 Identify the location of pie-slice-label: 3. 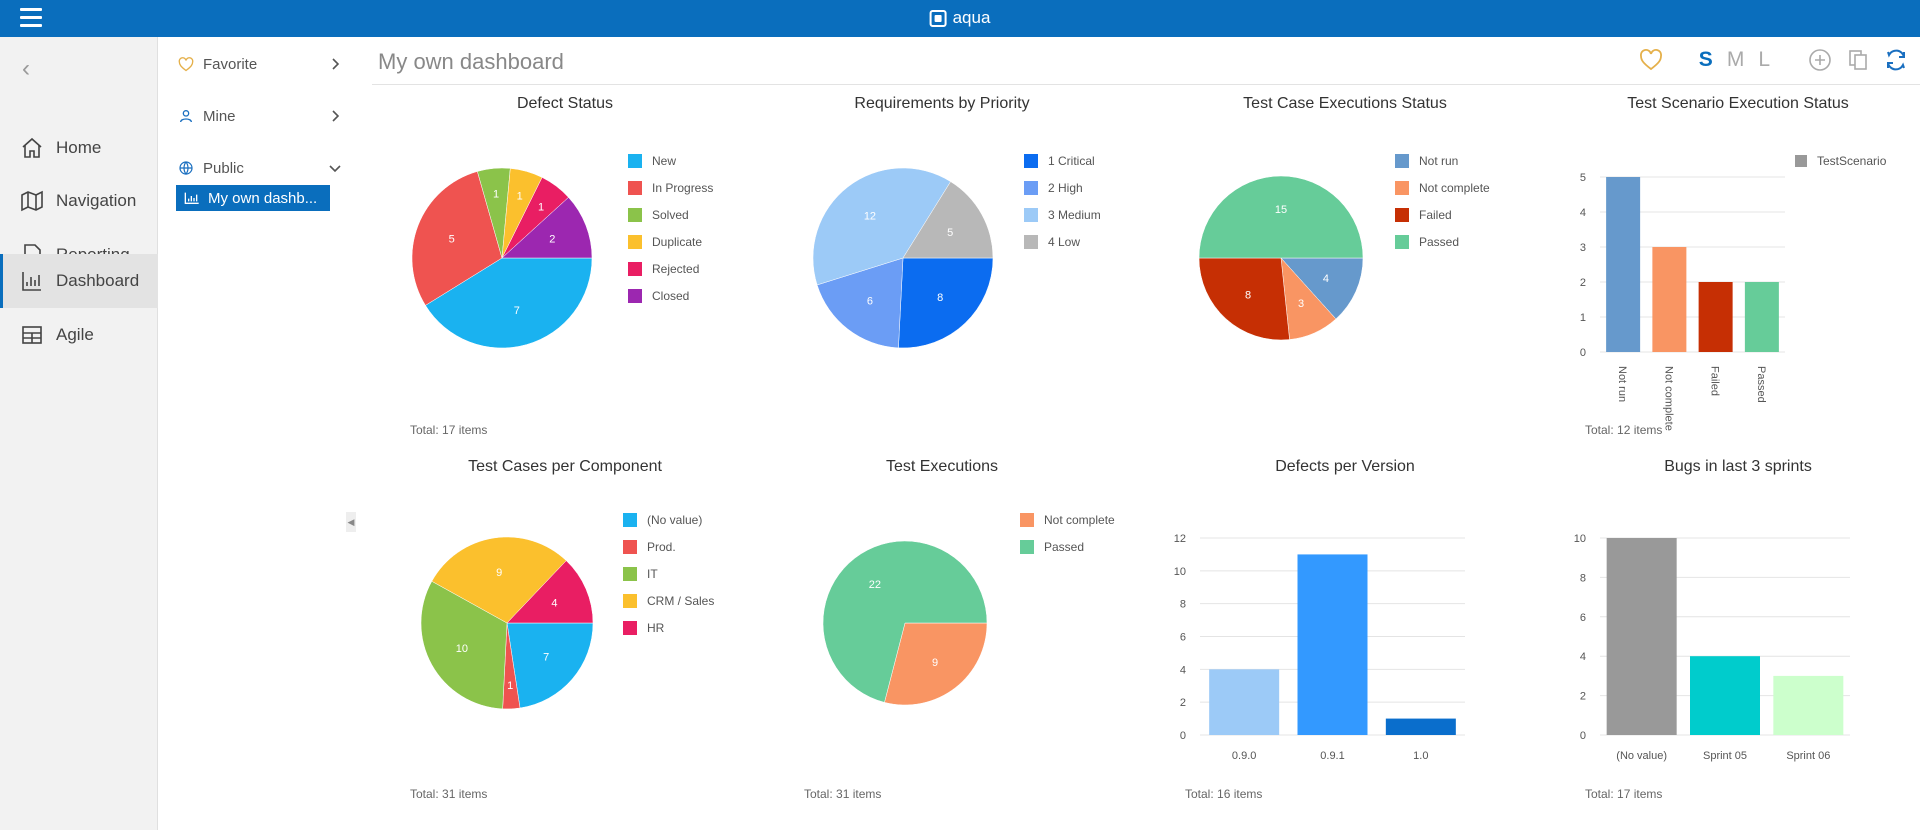
(1301, 304).